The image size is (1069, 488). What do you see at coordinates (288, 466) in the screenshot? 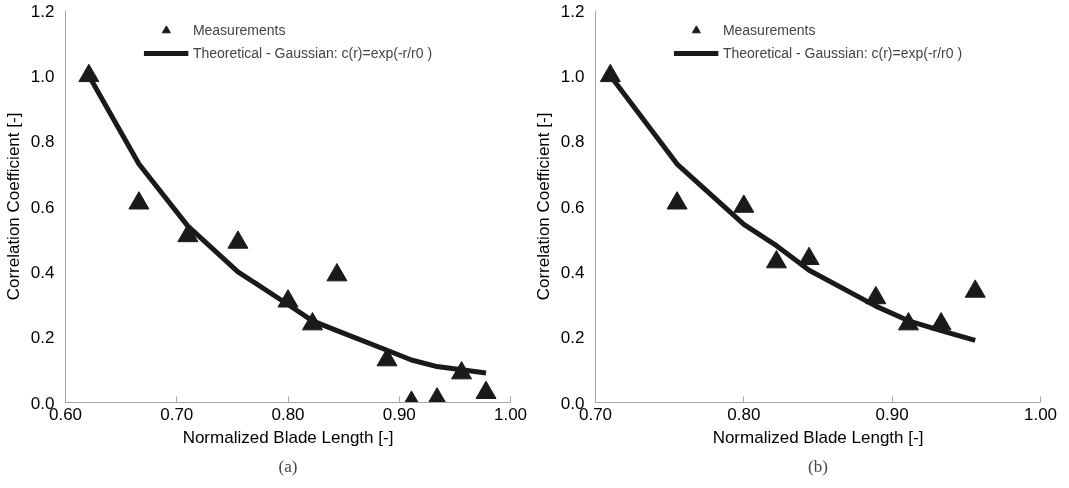
I see `text: (a)` at bounding box center [288, 466].